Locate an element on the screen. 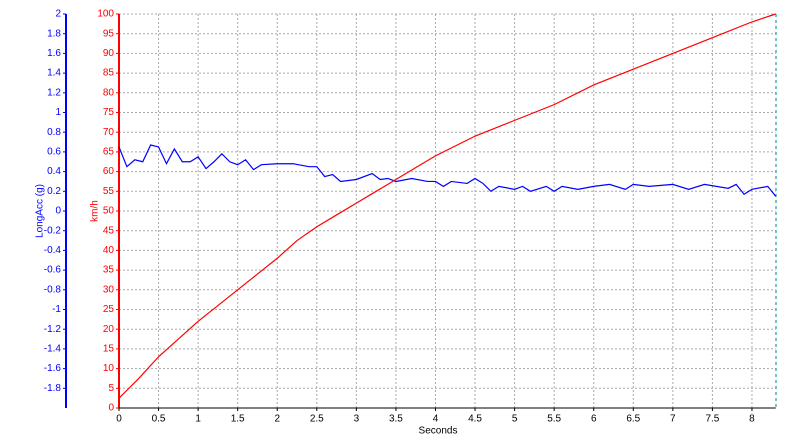  y2-tick-label: 35 is located at coordinates (109, 270).